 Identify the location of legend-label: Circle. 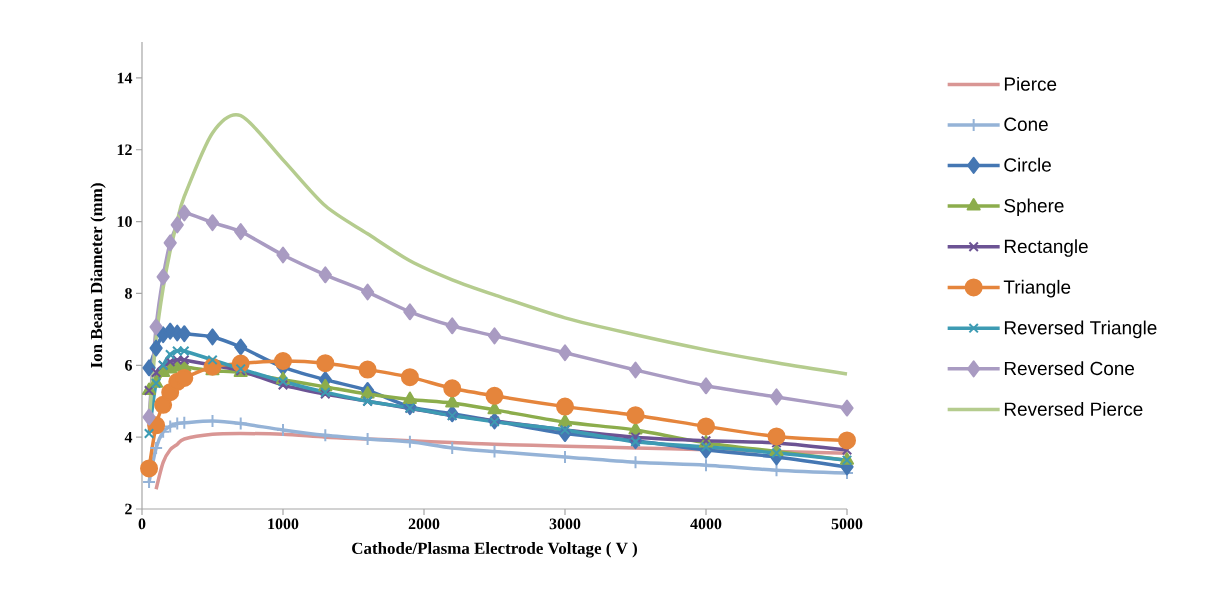
(1027, 164).